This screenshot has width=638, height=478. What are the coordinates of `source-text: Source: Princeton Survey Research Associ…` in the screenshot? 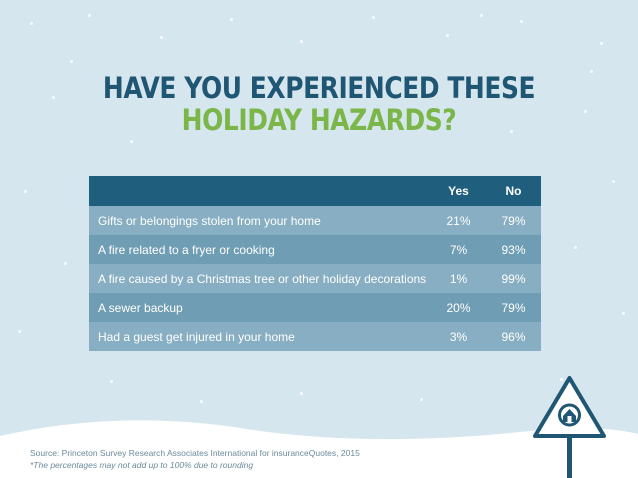 It's located at (195, 453).